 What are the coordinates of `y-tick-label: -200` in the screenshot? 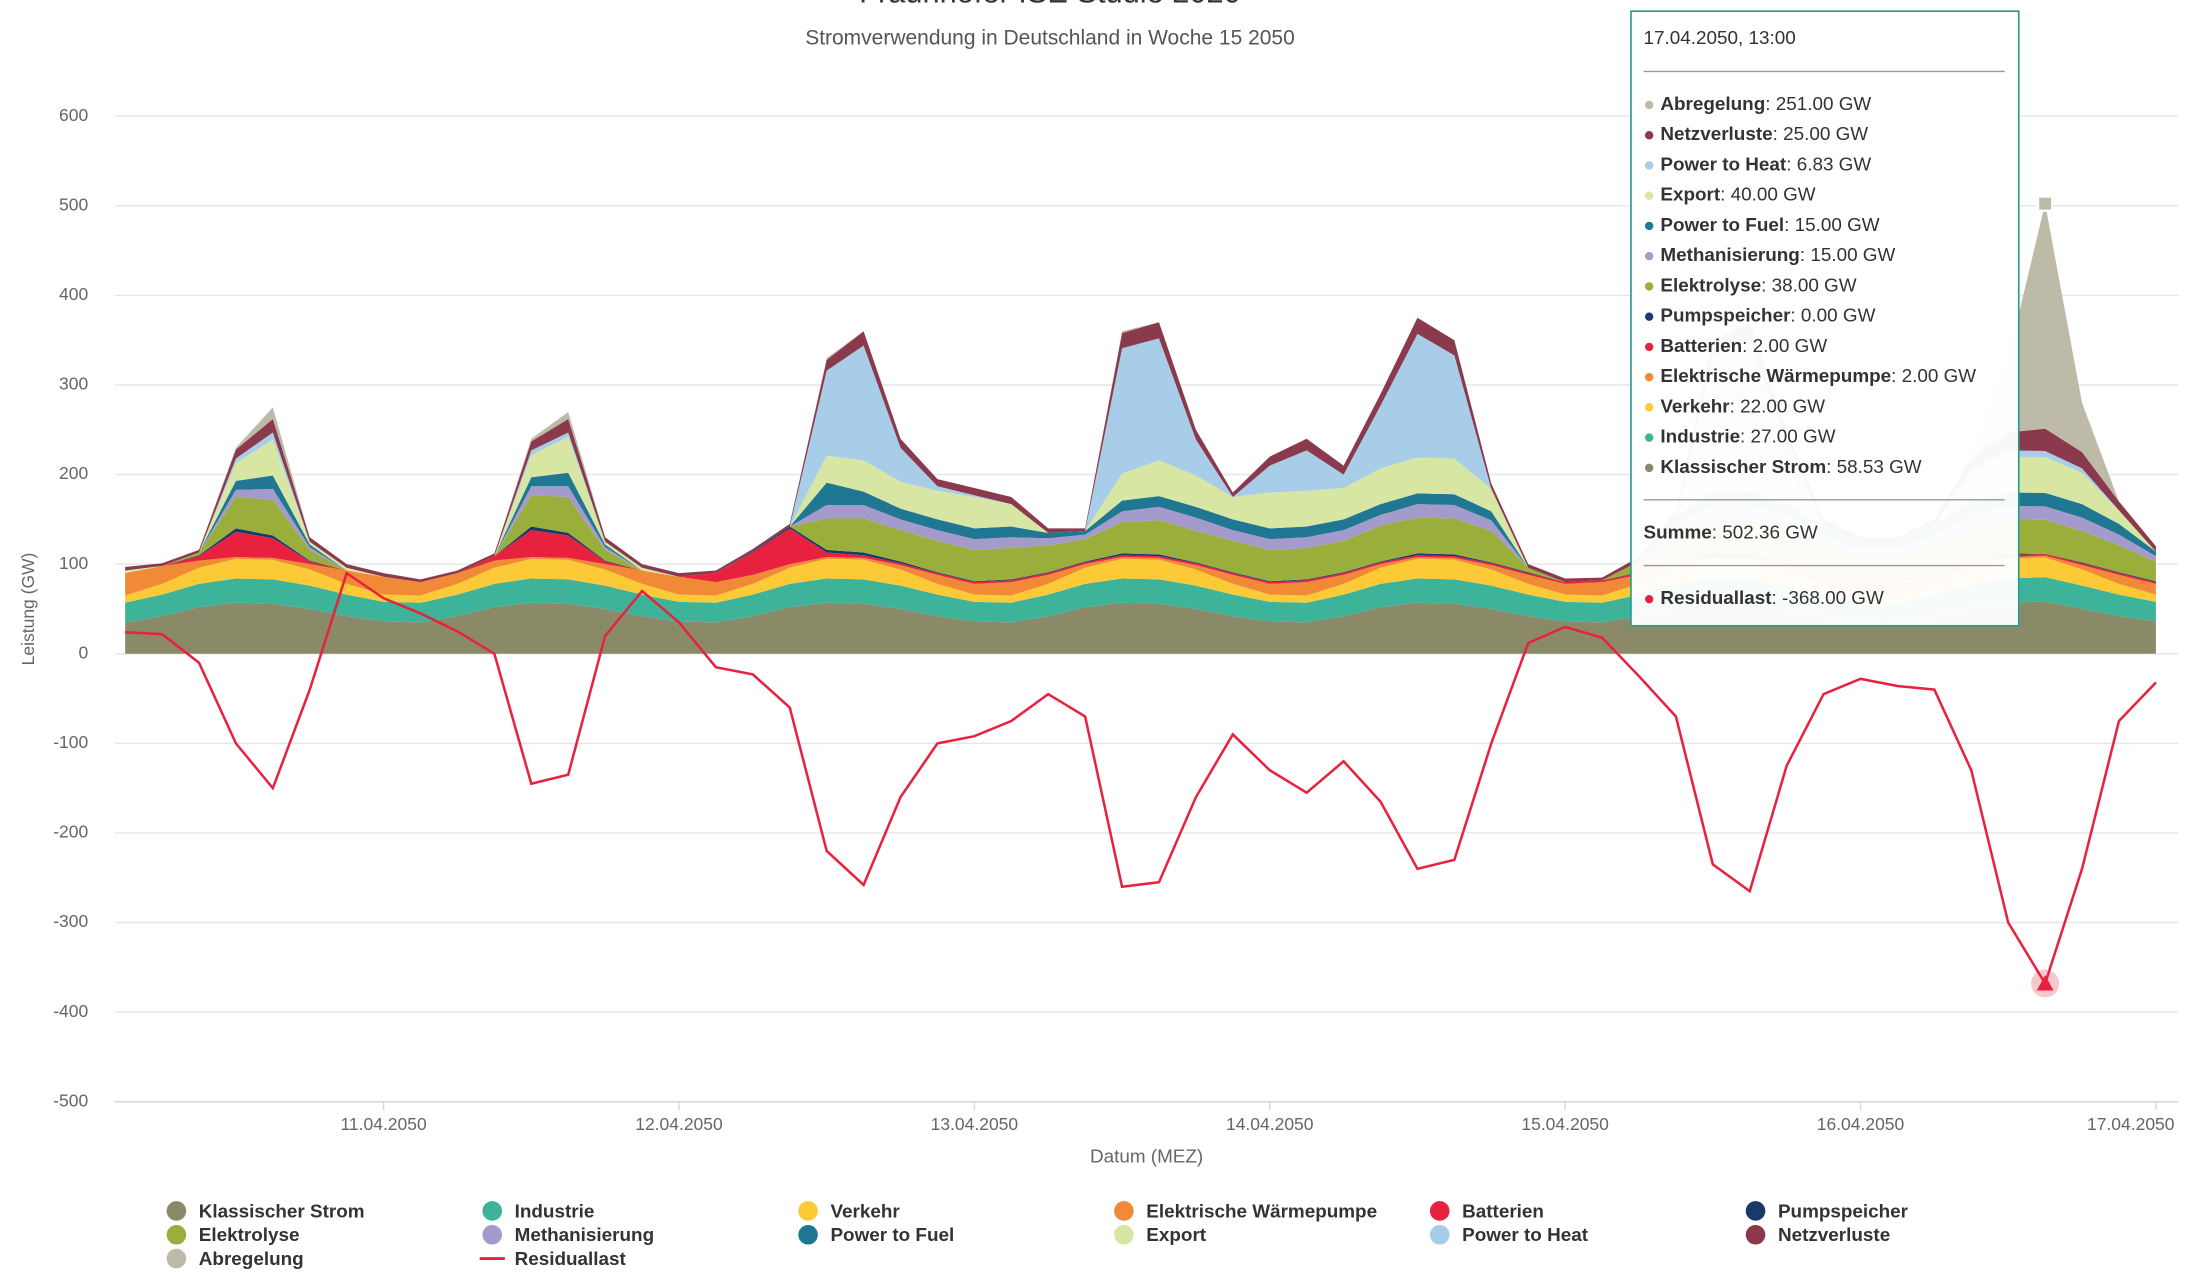 It's located at (70, 832).